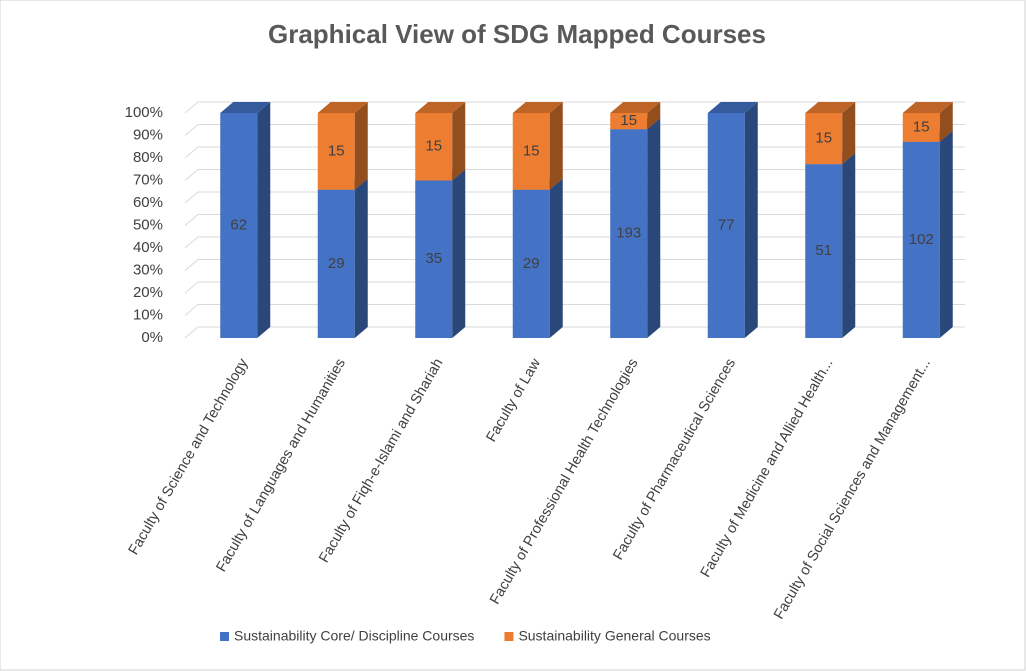  Describe the element at coordinates (148, 269) in the screenshot. I see `y-tick-label: 30%` at that location.